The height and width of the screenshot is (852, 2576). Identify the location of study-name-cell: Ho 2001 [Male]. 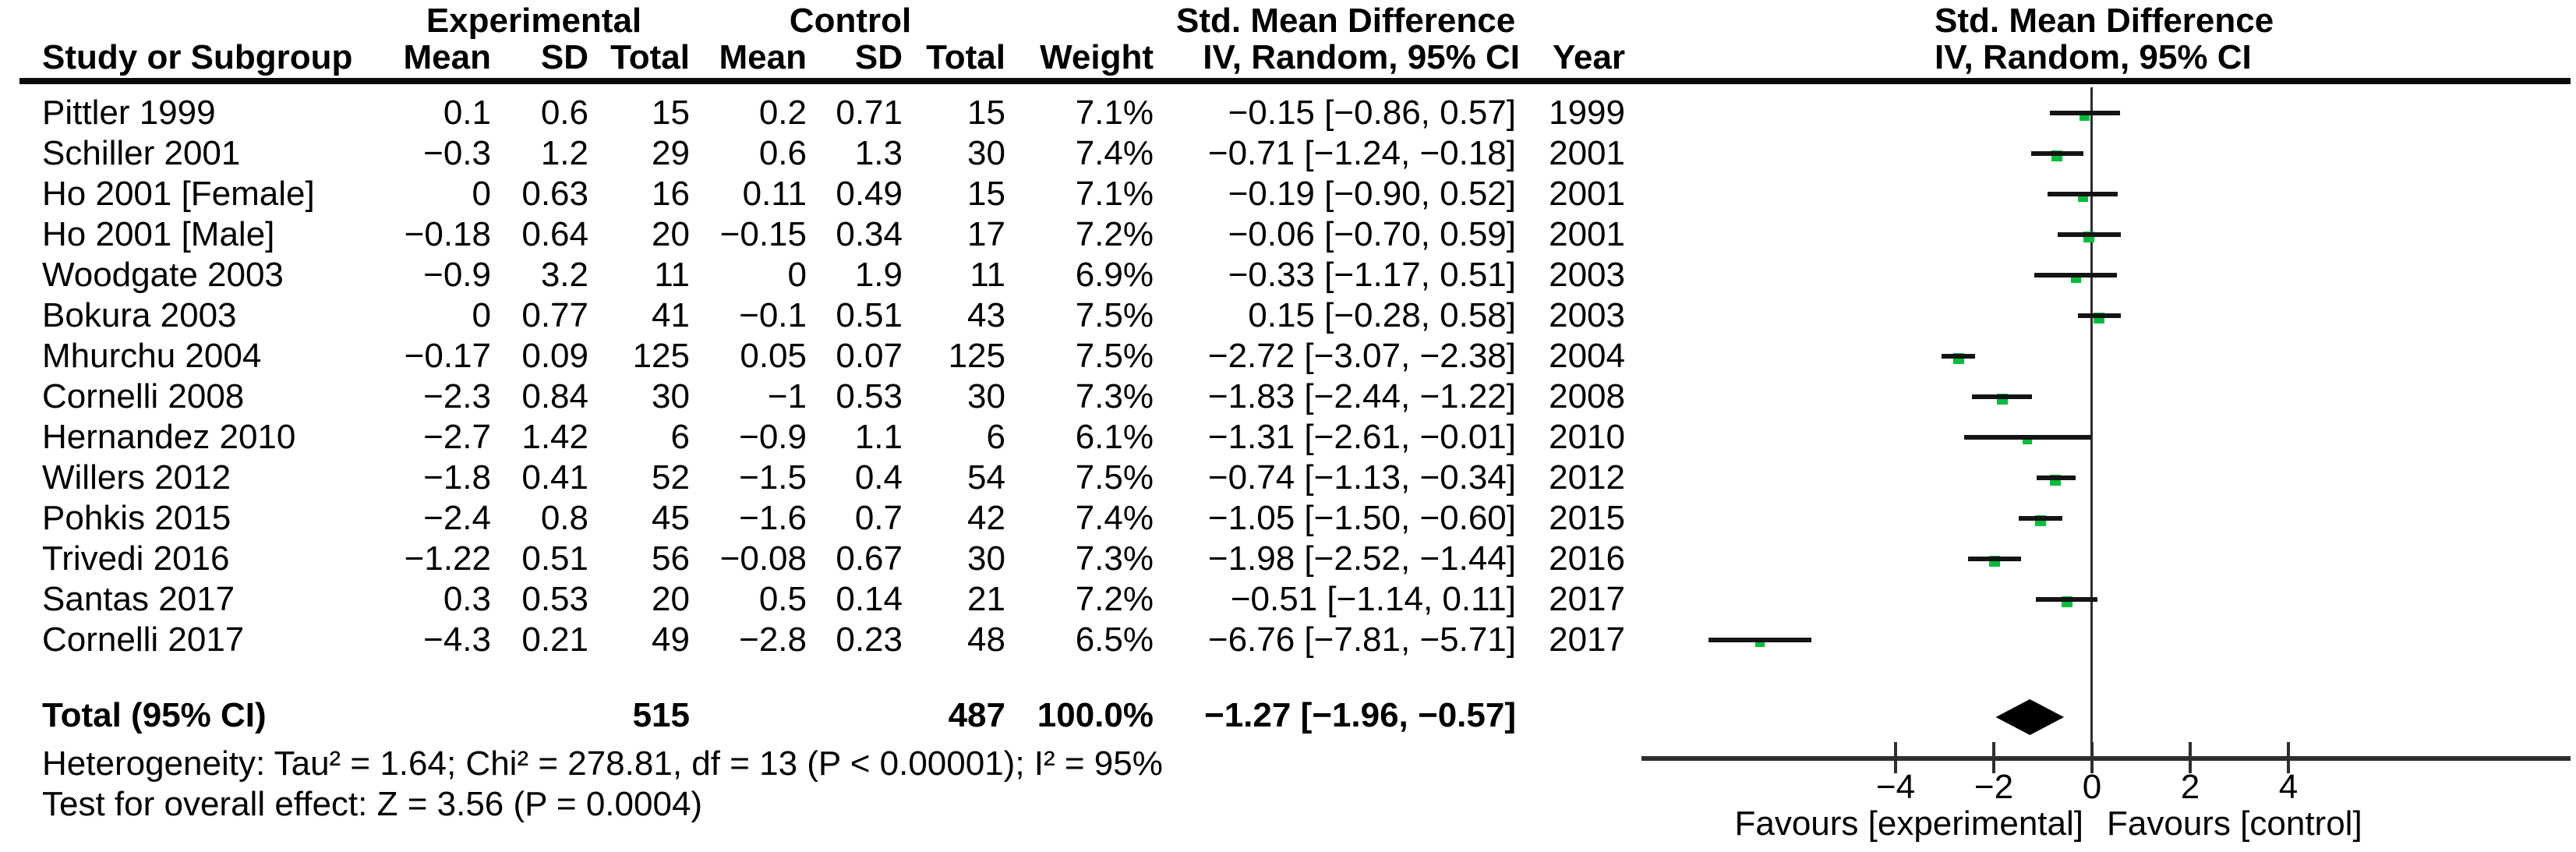
(158, 234).